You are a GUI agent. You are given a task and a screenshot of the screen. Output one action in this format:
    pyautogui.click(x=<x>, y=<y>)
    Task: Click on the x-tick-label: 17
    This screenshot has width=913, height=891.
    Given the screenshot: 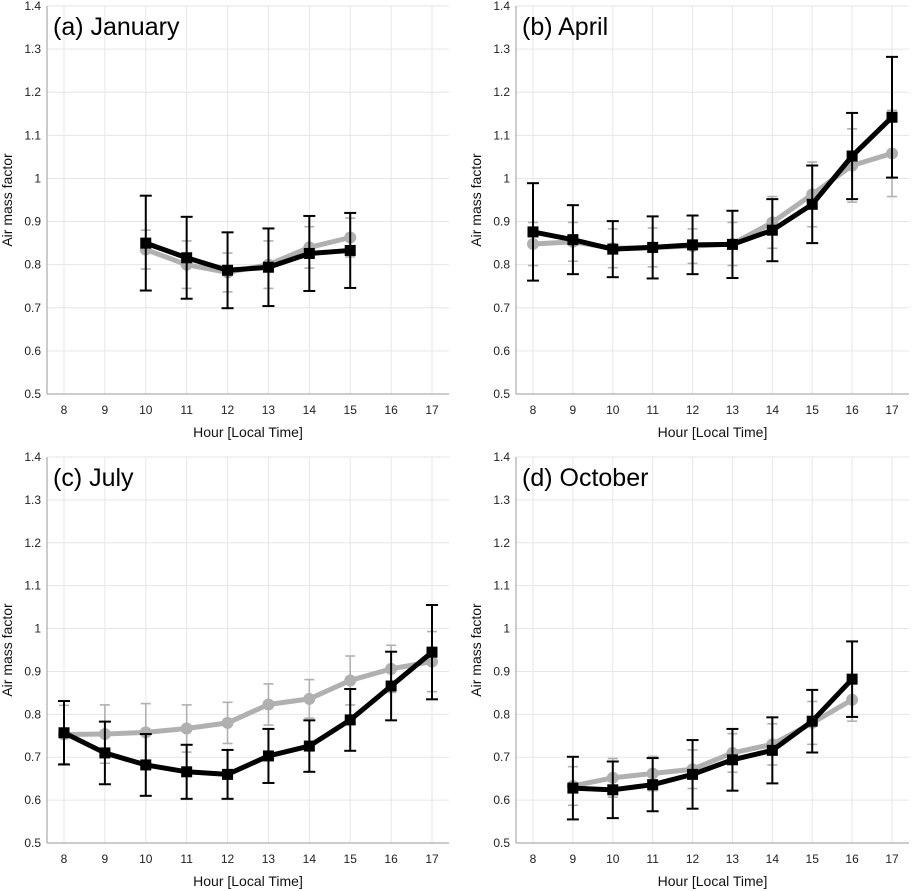 What is the action you would take?
    pyautogui.click(x=892, y=859)
    